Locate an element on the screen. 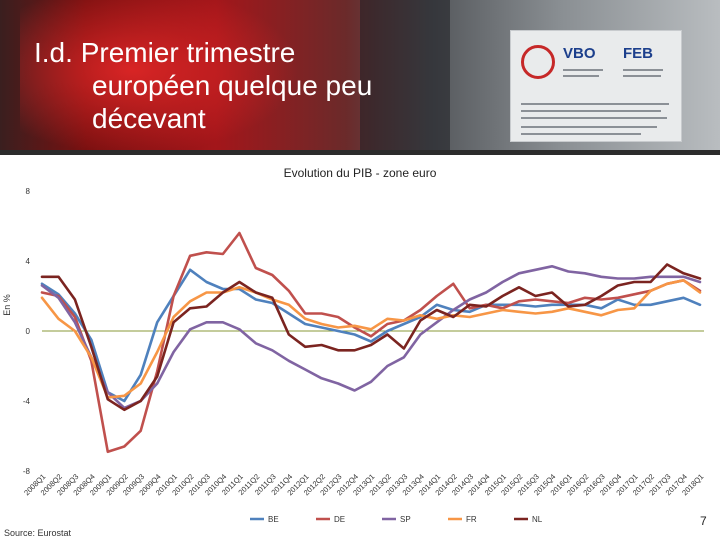 The height and width of the screenshot is (540, 720). vbo-feb-sign: VBO FEB is located at coordinates (596, 86).